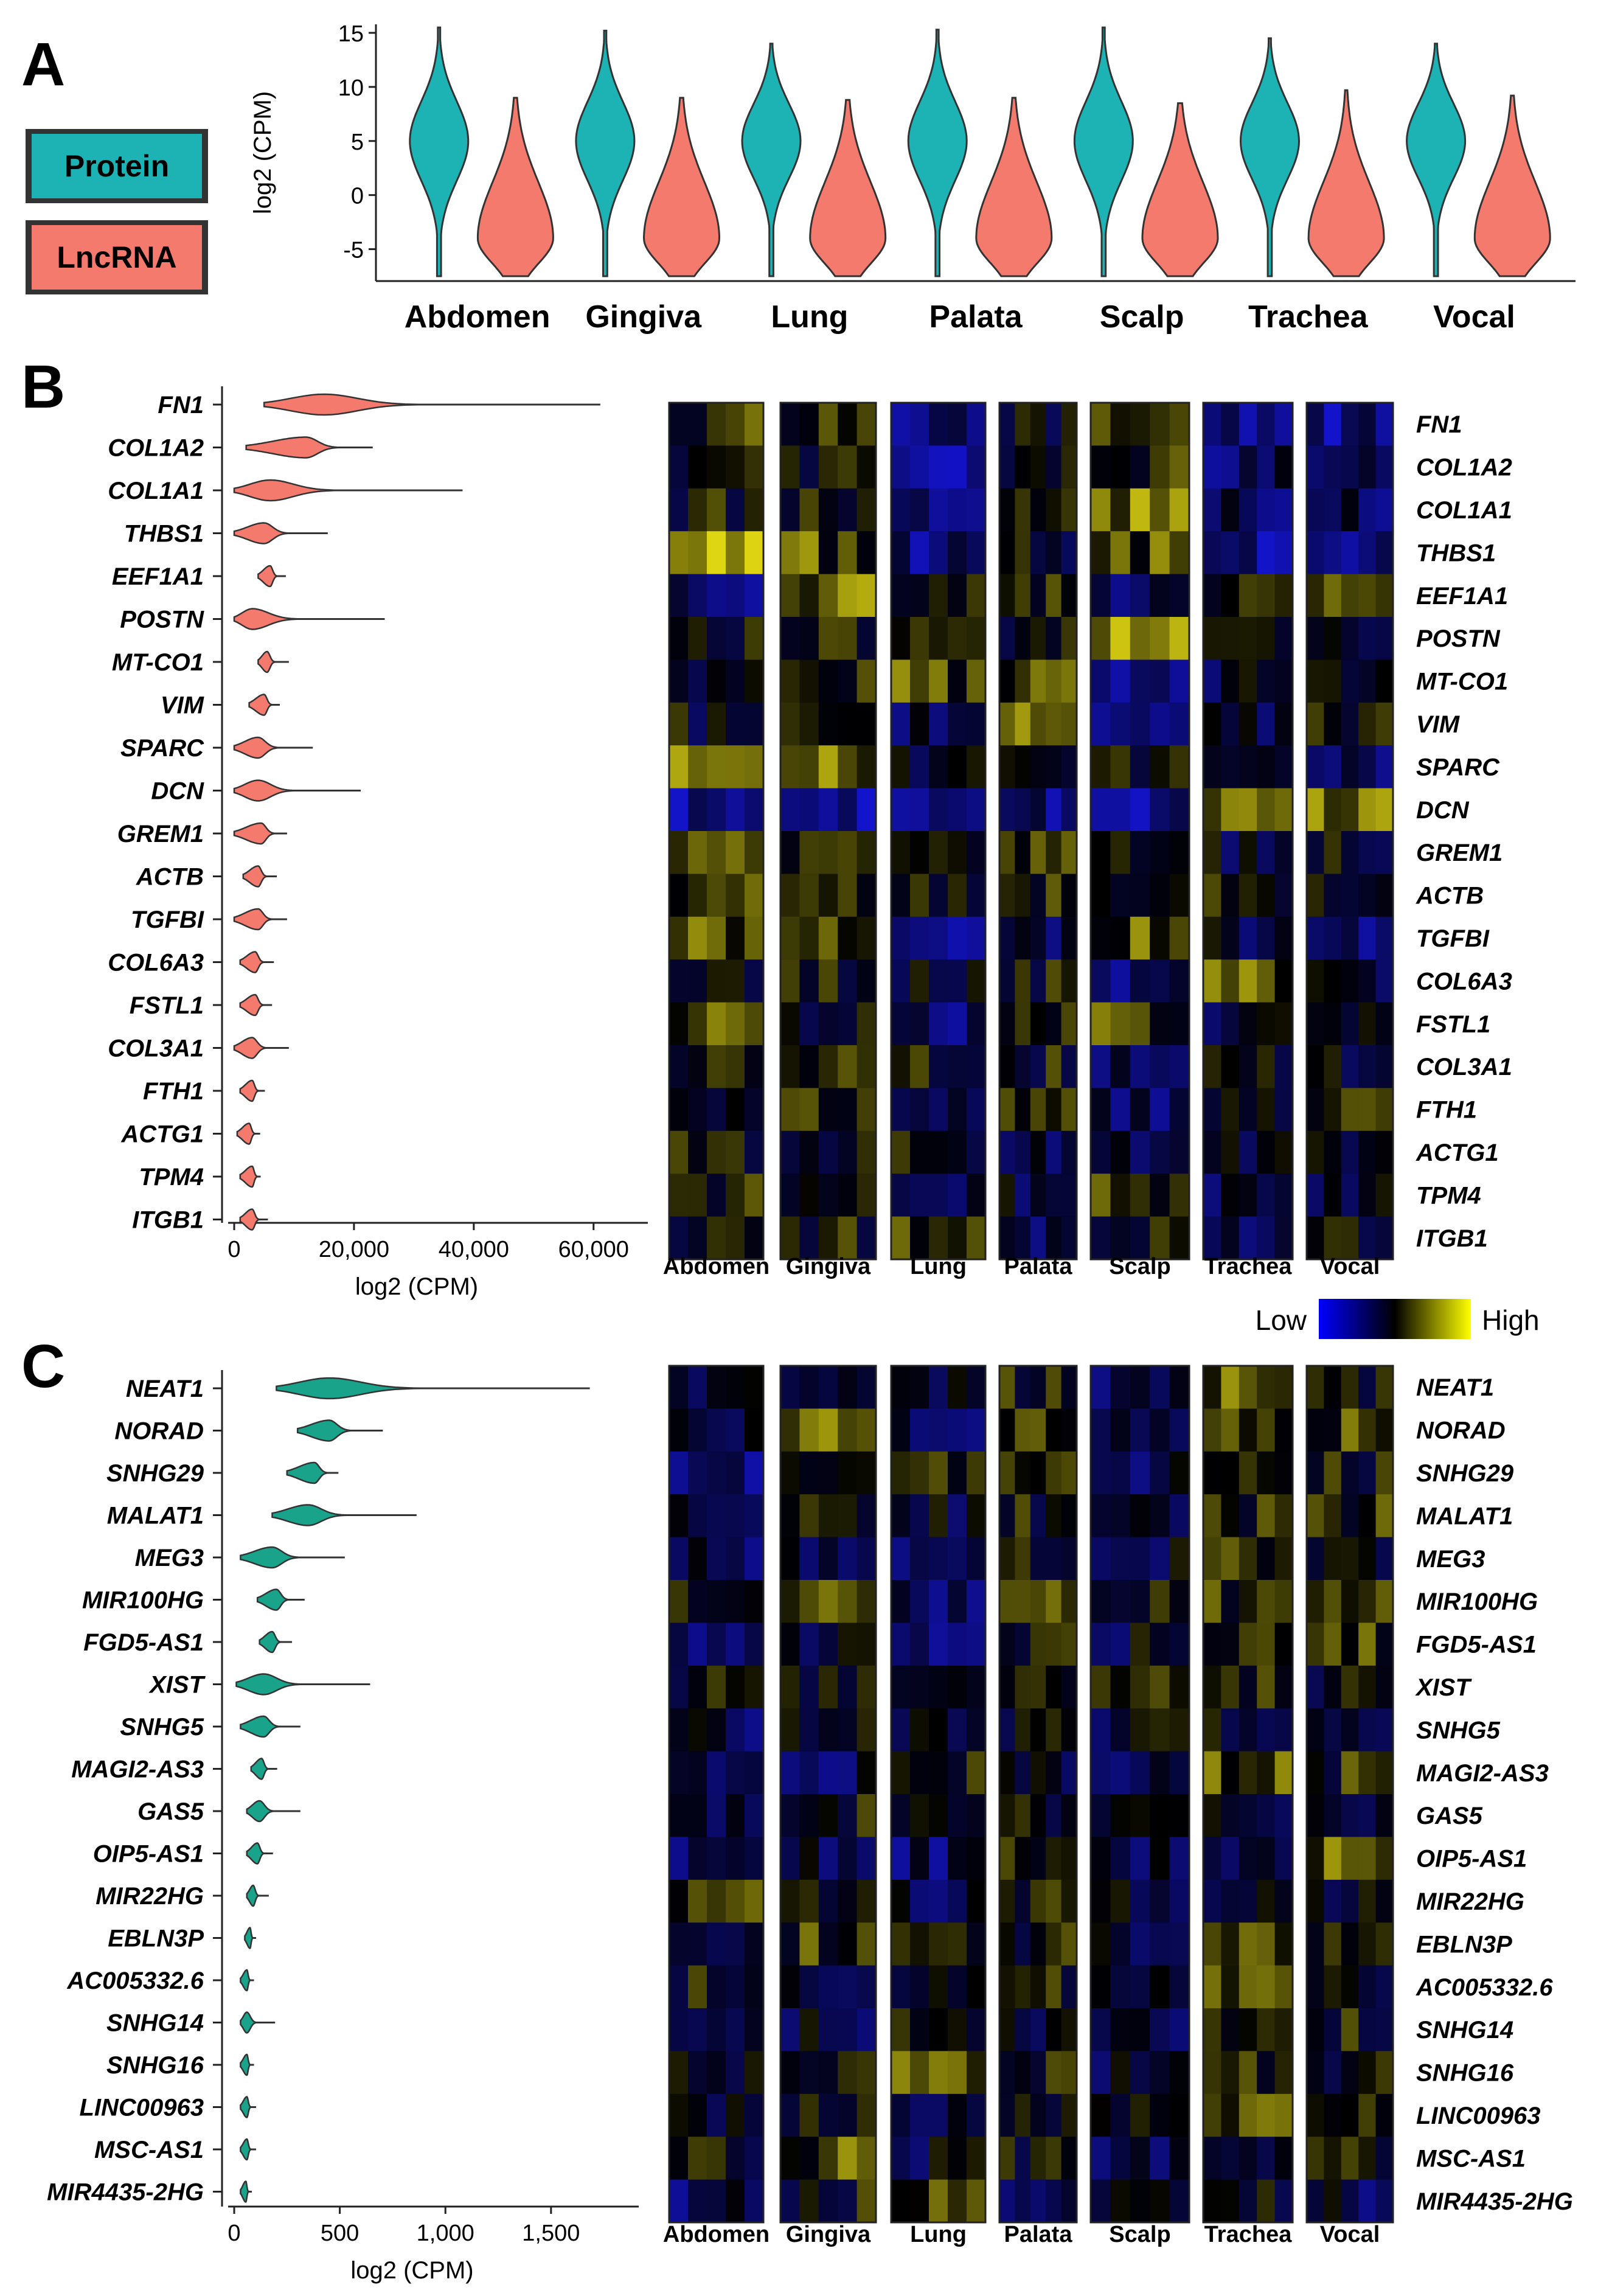 The width and height of the screenshot is (1612, 2296). I want to click on heatmap-group-palata, so click(1038, 831).